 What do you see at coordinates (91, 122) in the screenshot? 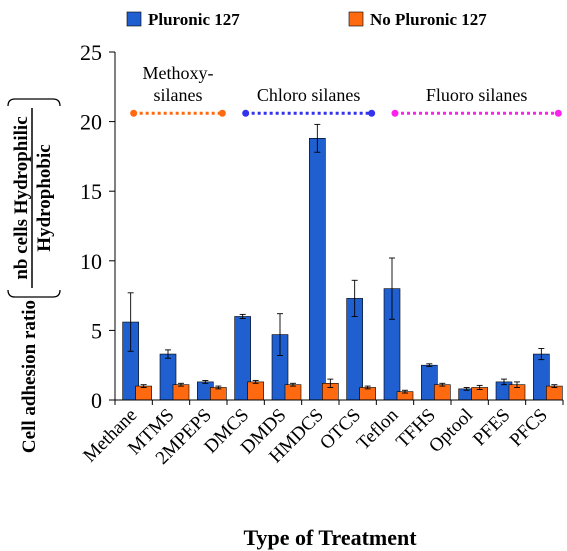
I see `y-tick-label: 20` at bounding box center [91, 122].